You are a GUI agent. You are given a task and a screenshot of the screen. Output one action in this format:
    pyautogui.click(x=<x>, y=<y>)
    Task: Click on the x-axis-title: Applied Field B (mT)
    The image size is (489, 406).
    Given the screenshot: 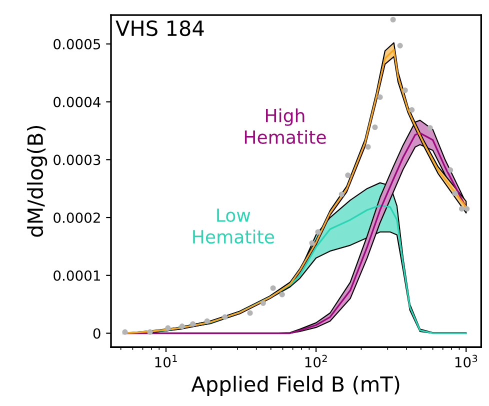 What is the action you would take?
    pyautogui.click(x=295, y=386)
    